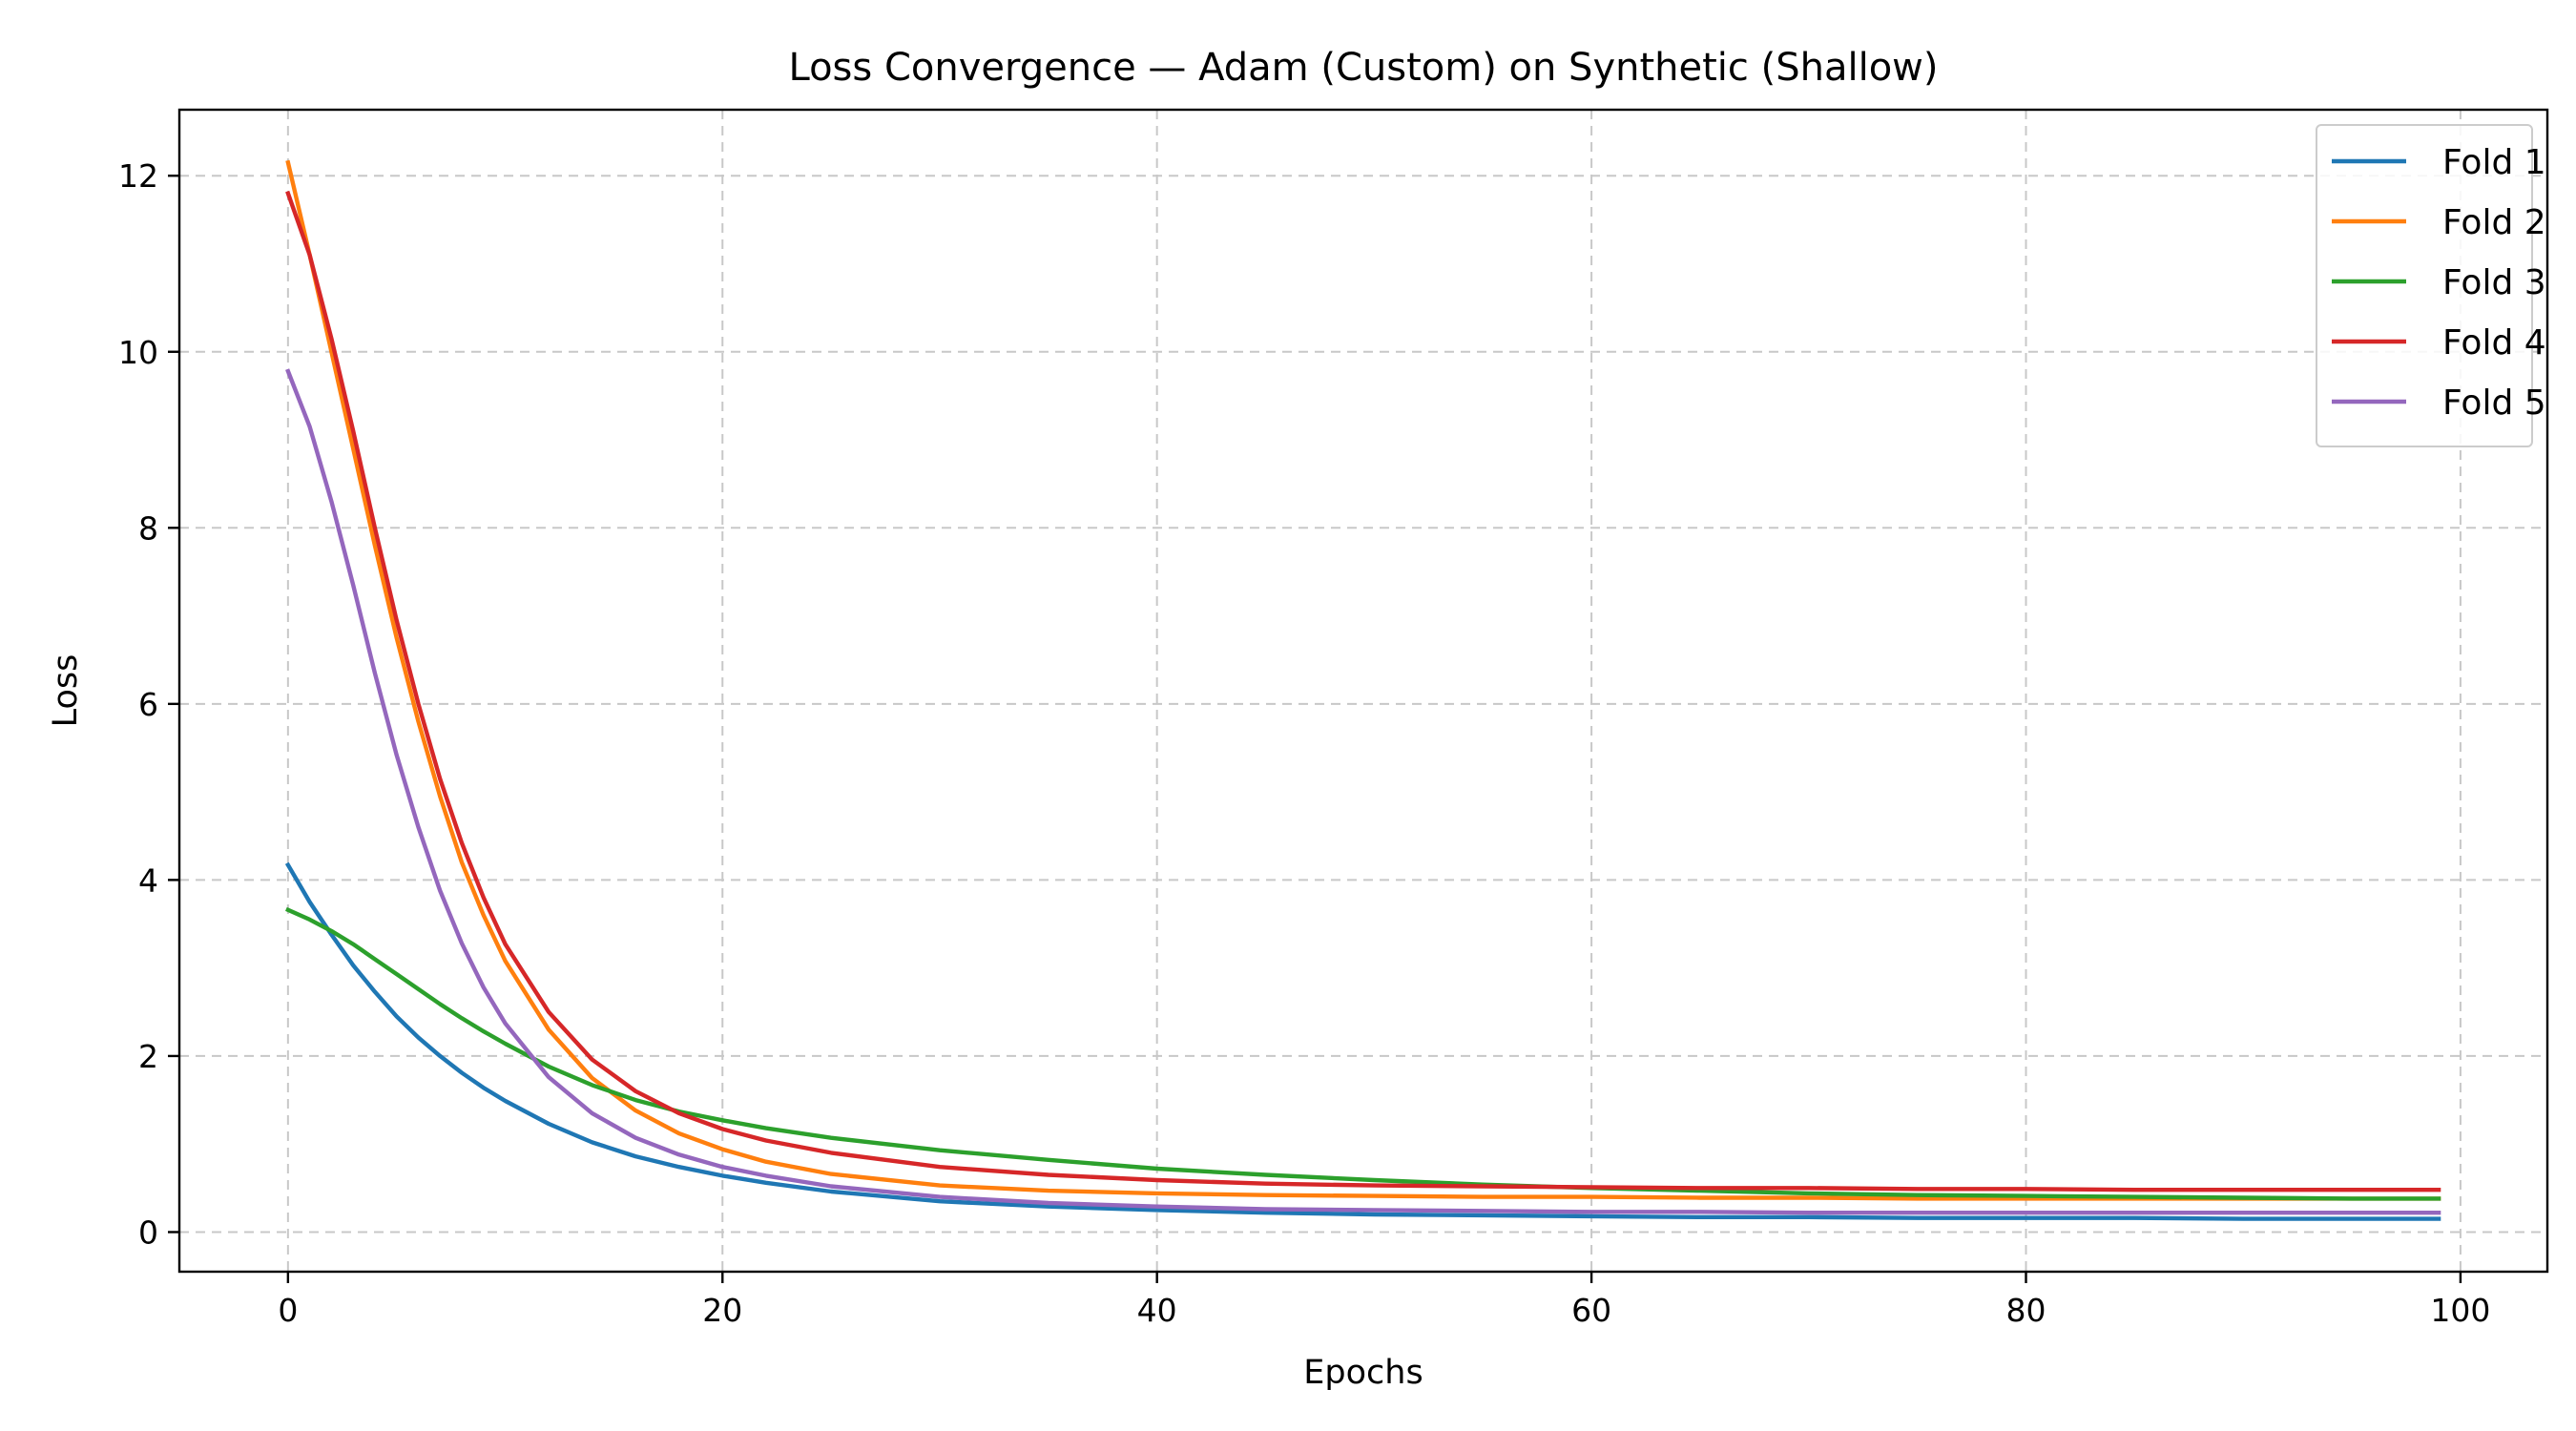  I want to click on y-tick-label: 4, so click(148, 880).